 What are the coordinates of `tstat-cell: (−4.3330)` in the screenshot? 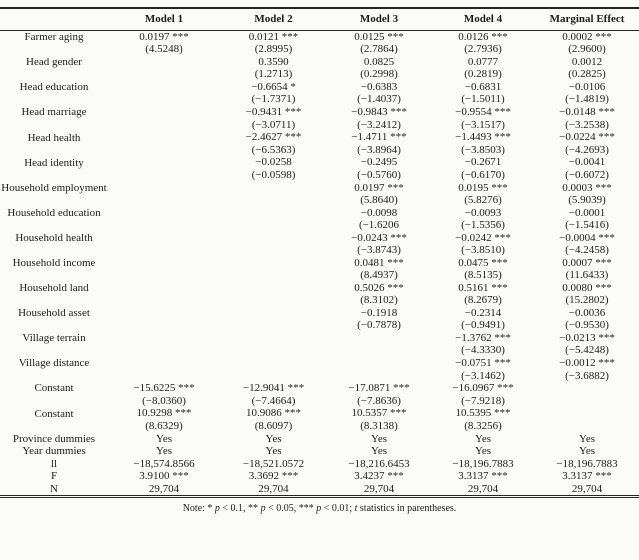 It's located at (483, 350).